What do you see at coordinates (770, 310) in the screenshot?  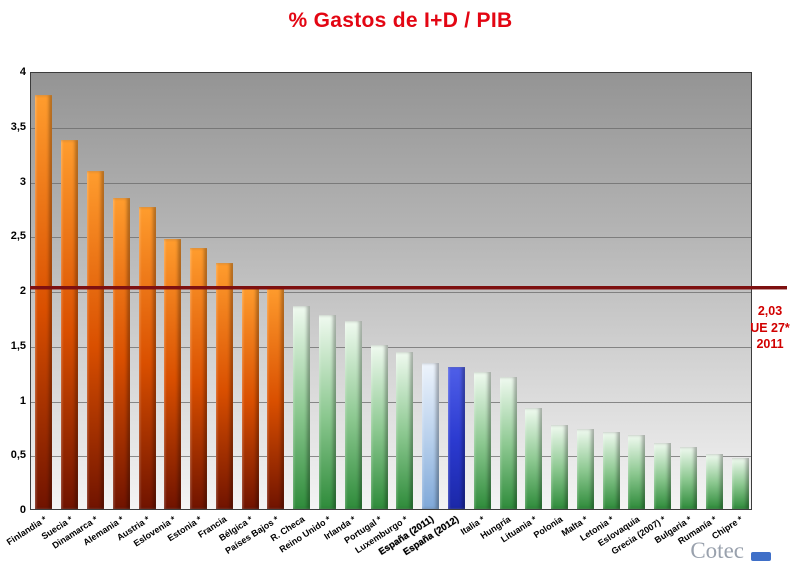 I see `reference-label-line: 2,03` at bounding box center [770, 310].